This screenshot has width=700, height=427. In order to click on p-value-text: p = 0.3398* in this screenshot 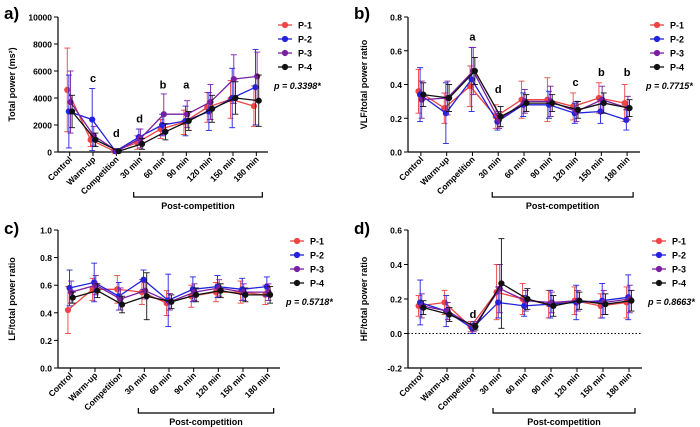, I will do `click(297, 86)`.